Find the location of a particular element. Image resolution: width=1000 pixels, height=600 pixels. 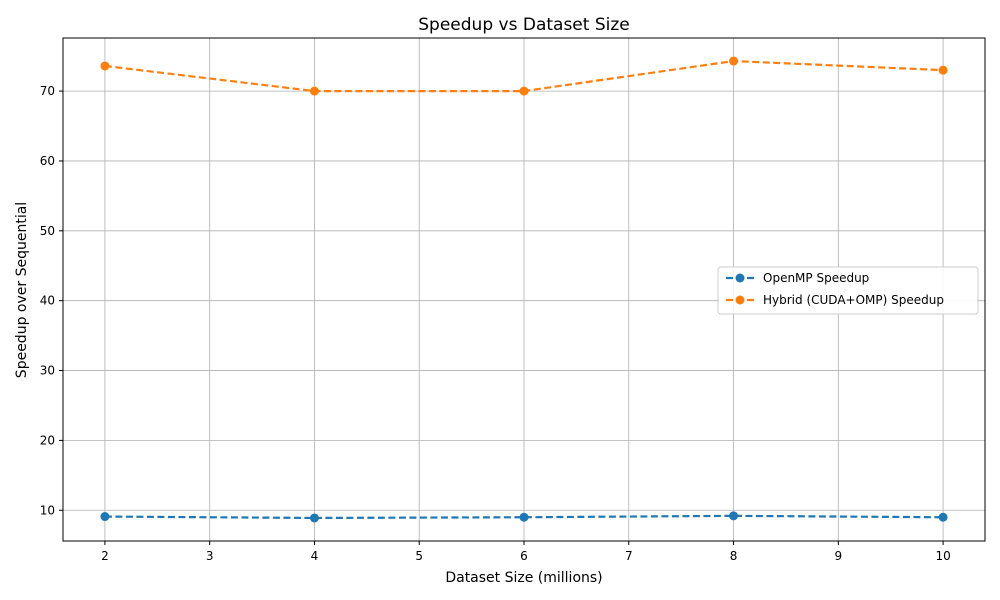

legend-label: Hybrid (CUDA+OMP) Speedup is located at coordinates (853, 300).